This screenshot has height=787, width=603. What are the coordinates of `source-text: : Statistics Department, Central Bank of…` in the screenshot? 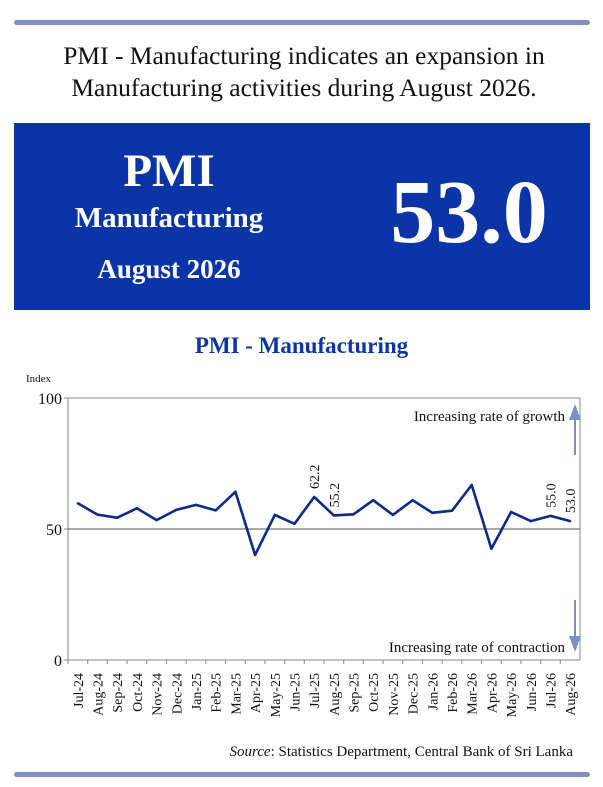 It's located at (421, 752).